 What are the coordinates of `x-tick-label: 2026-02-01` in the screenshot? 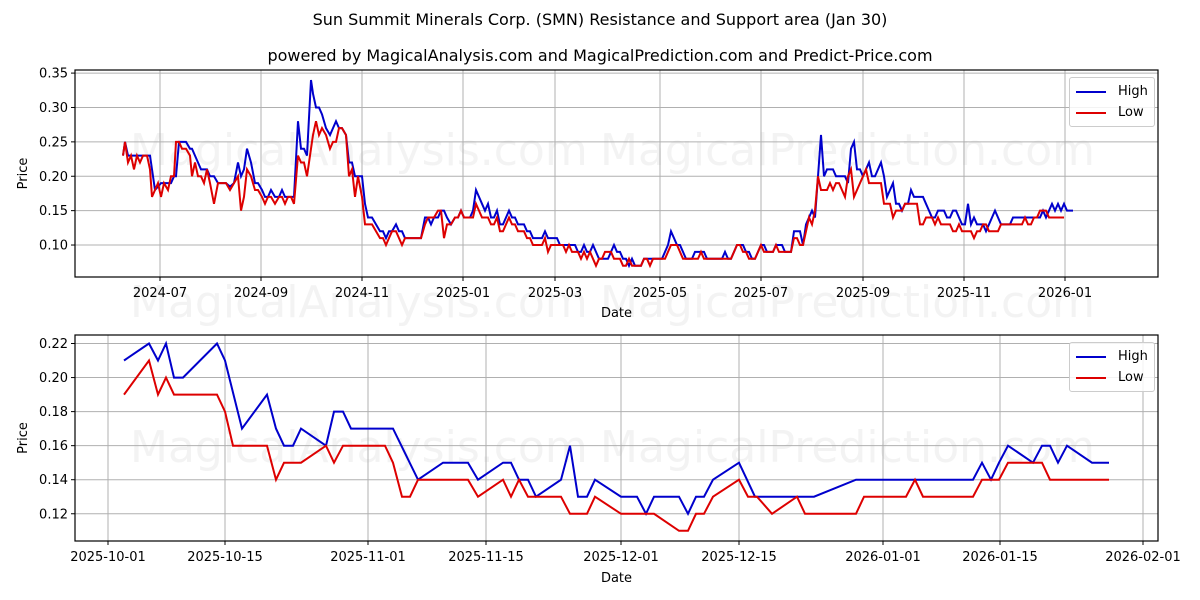 It's located at (1143, 557).